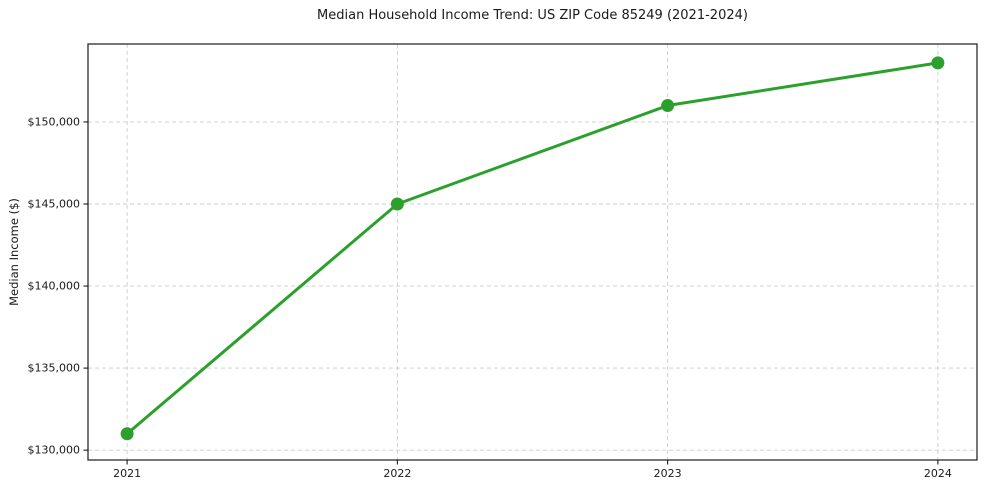 Image resolution: width=989 pixels, height=490 pixels. Describe the element at coordinates (668, 106) in the screenshot. I see `data-point-2023` at that location.